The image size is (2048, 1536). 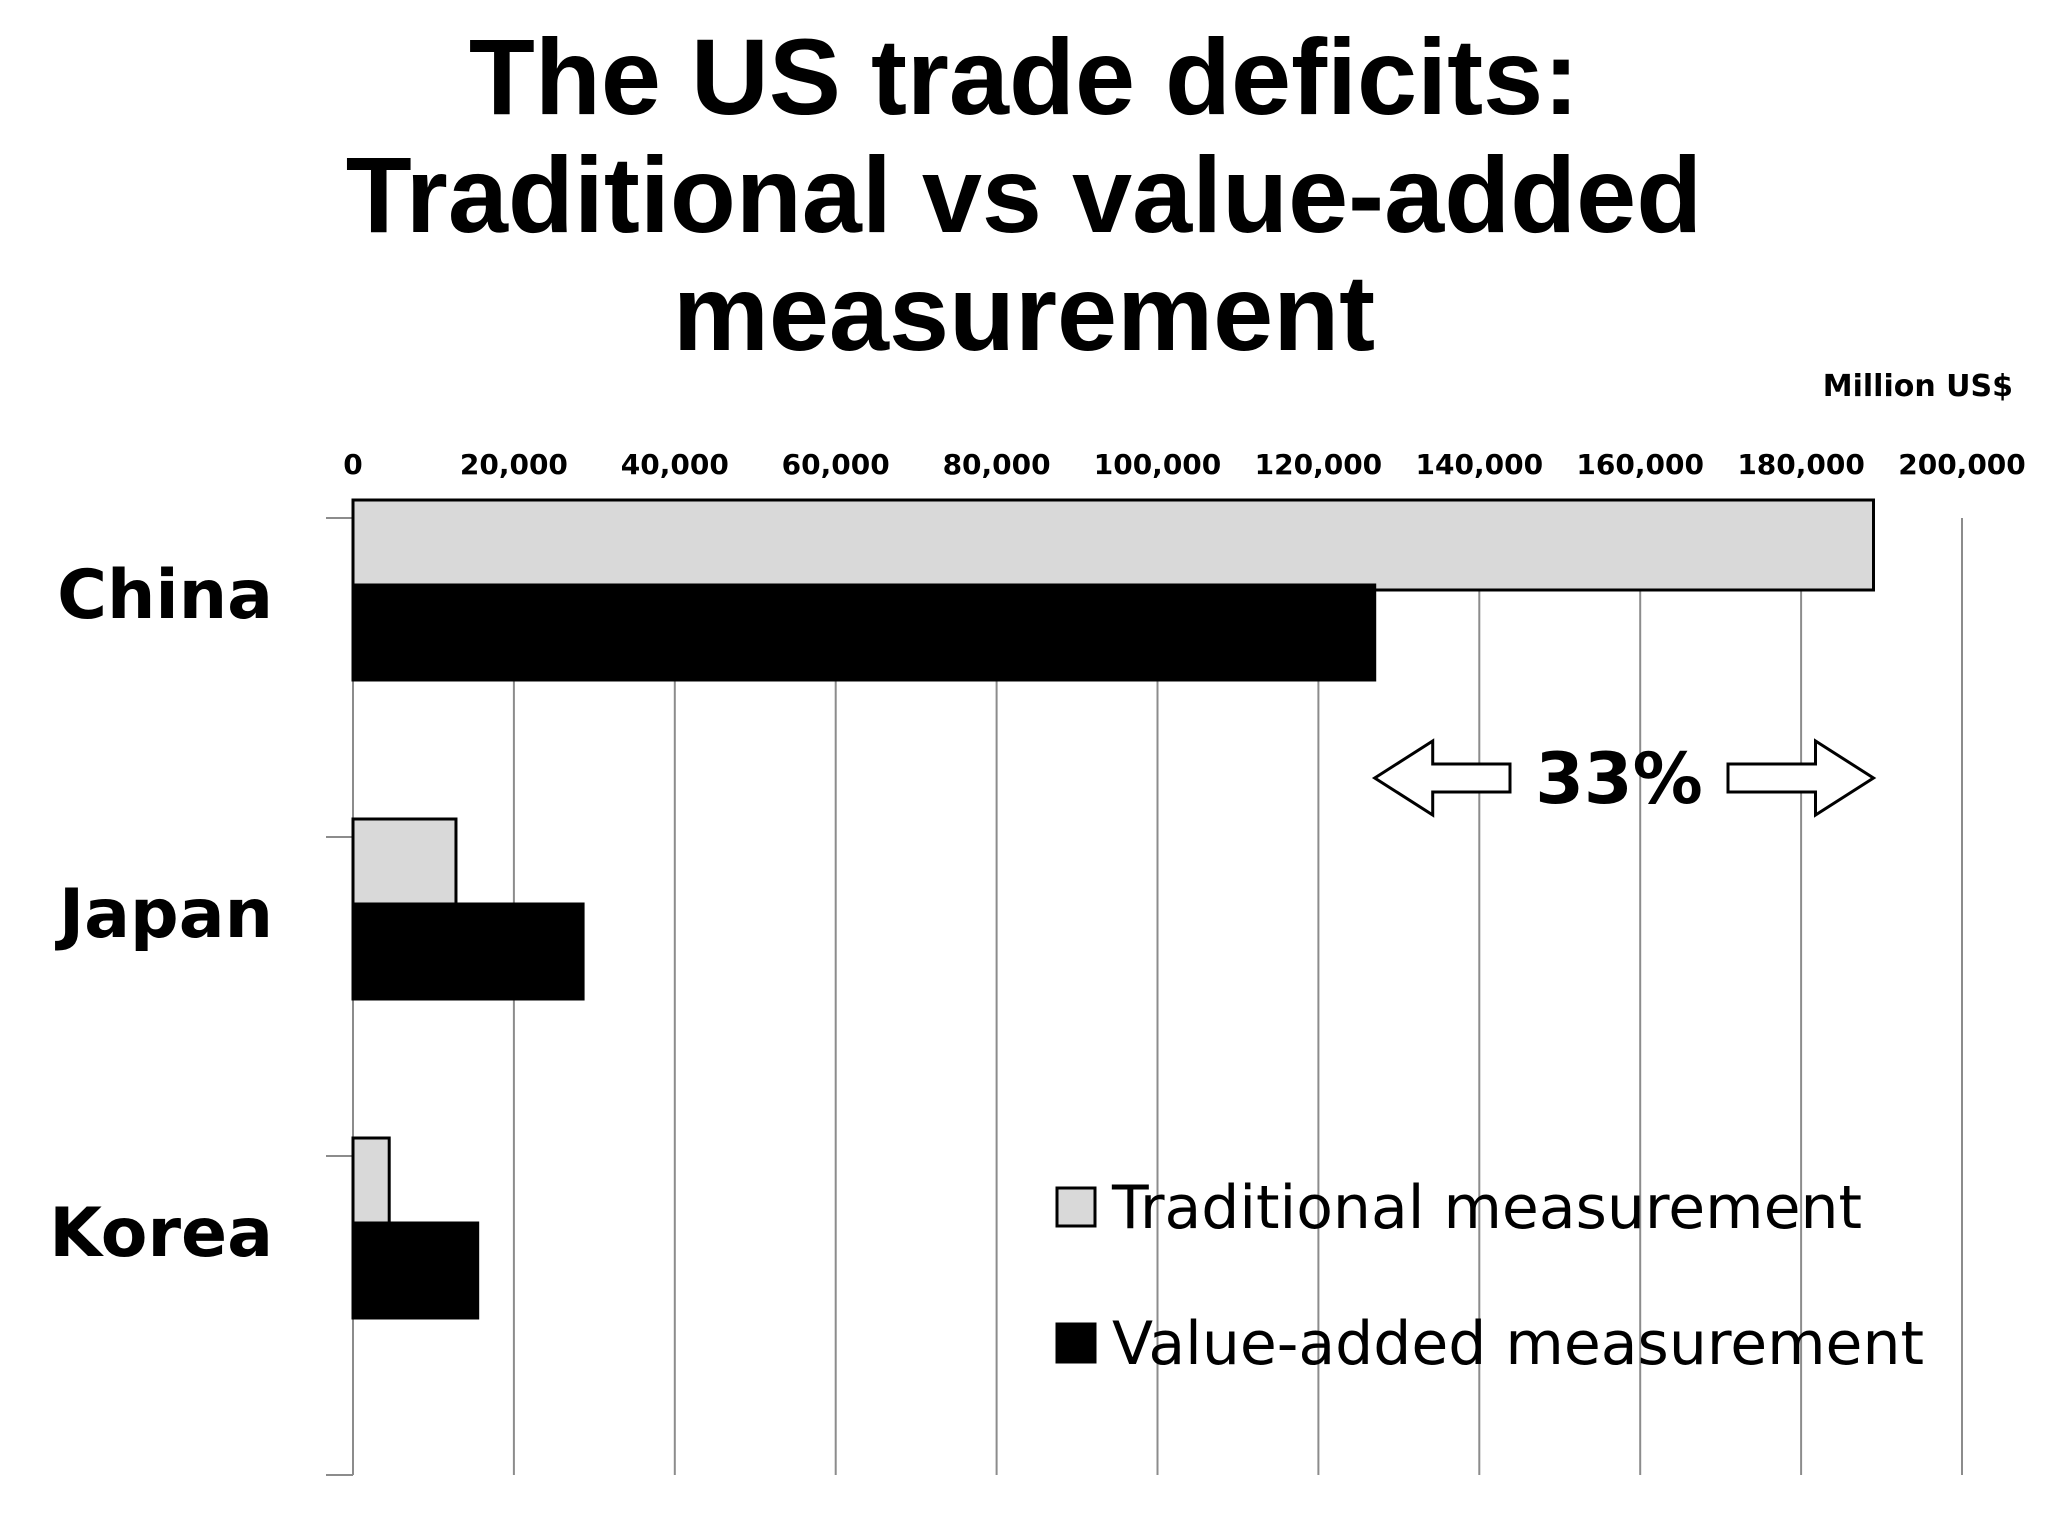 I want to click on arrow-right-icon, so click(x=1801, y=778).